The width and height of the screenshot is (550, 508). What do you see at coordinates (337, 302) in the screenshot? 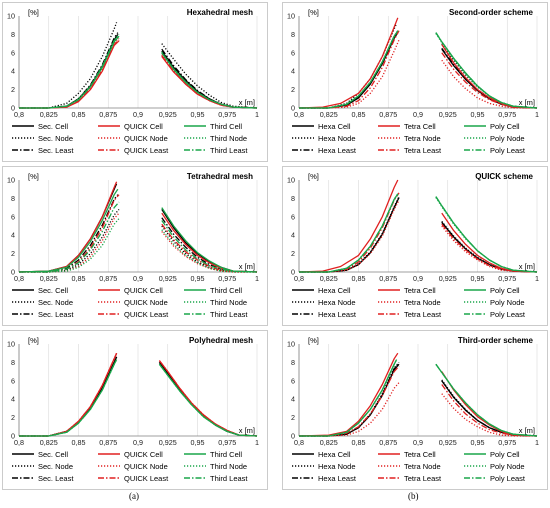
I see `legend-label: Hexa Node` at bounding box center [337, 302].